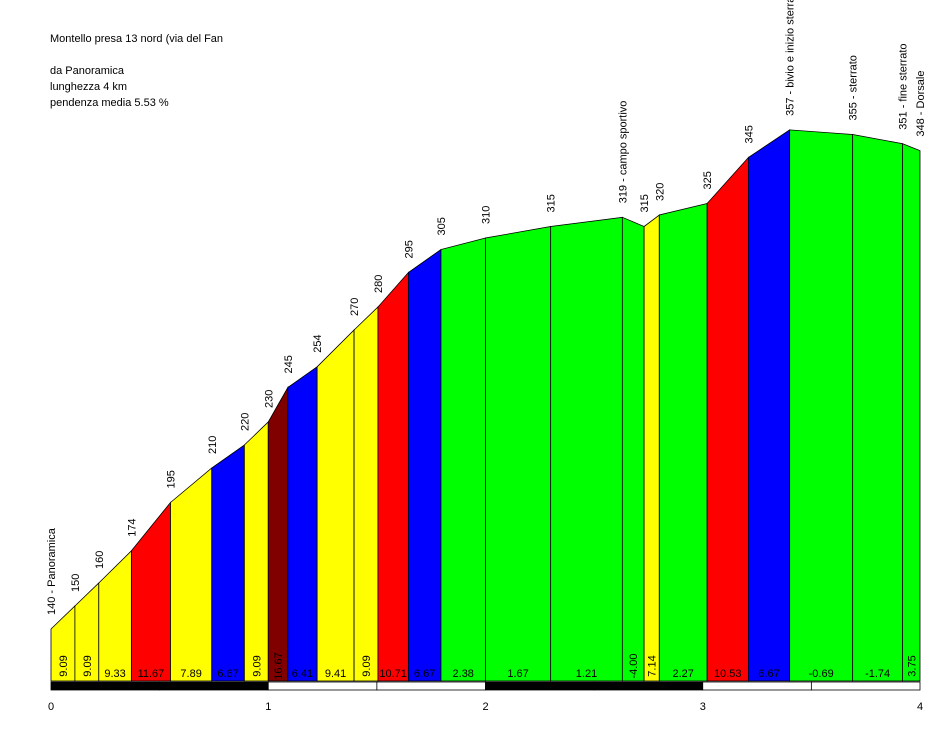  Describe the element at coordinates (87, 71) in the screenshot. I see `climb-start: da Panoramica` at that location.